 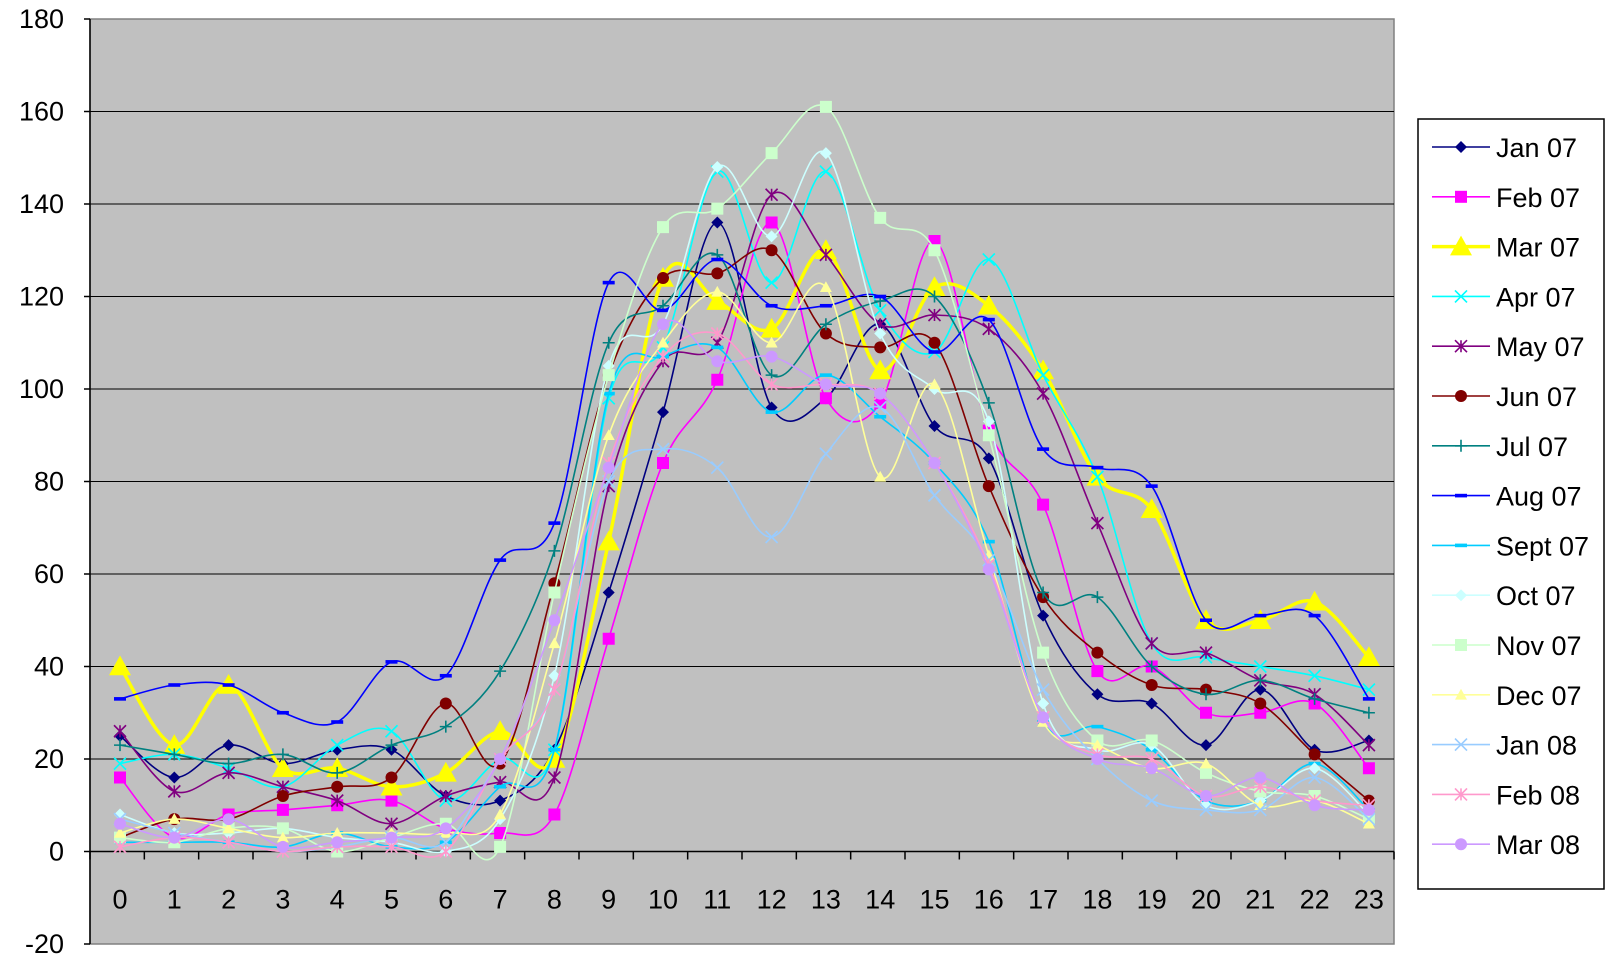 I want to click on x-tick-label: 6, so click(x=445, y=900).